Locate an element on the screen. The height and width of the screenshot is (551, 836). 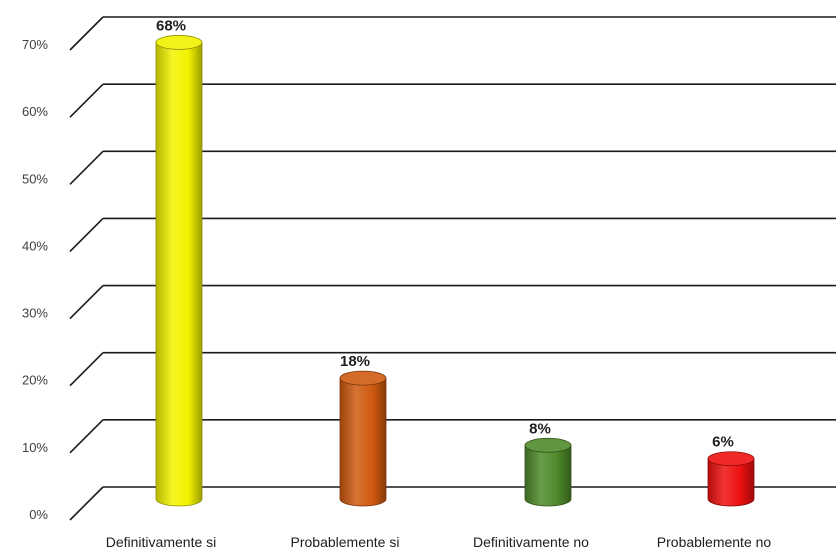
y-tick-label: 40% is located at coordinates (35, 245).